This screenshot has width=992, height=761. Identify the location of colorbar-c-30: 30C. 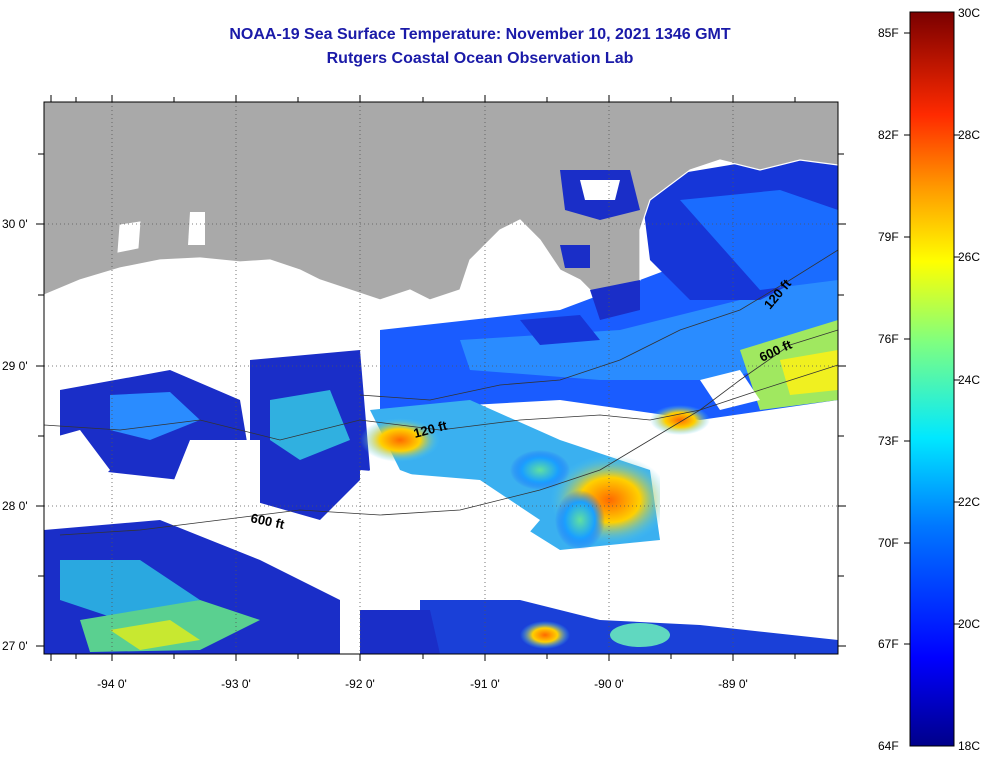
(969, 13).